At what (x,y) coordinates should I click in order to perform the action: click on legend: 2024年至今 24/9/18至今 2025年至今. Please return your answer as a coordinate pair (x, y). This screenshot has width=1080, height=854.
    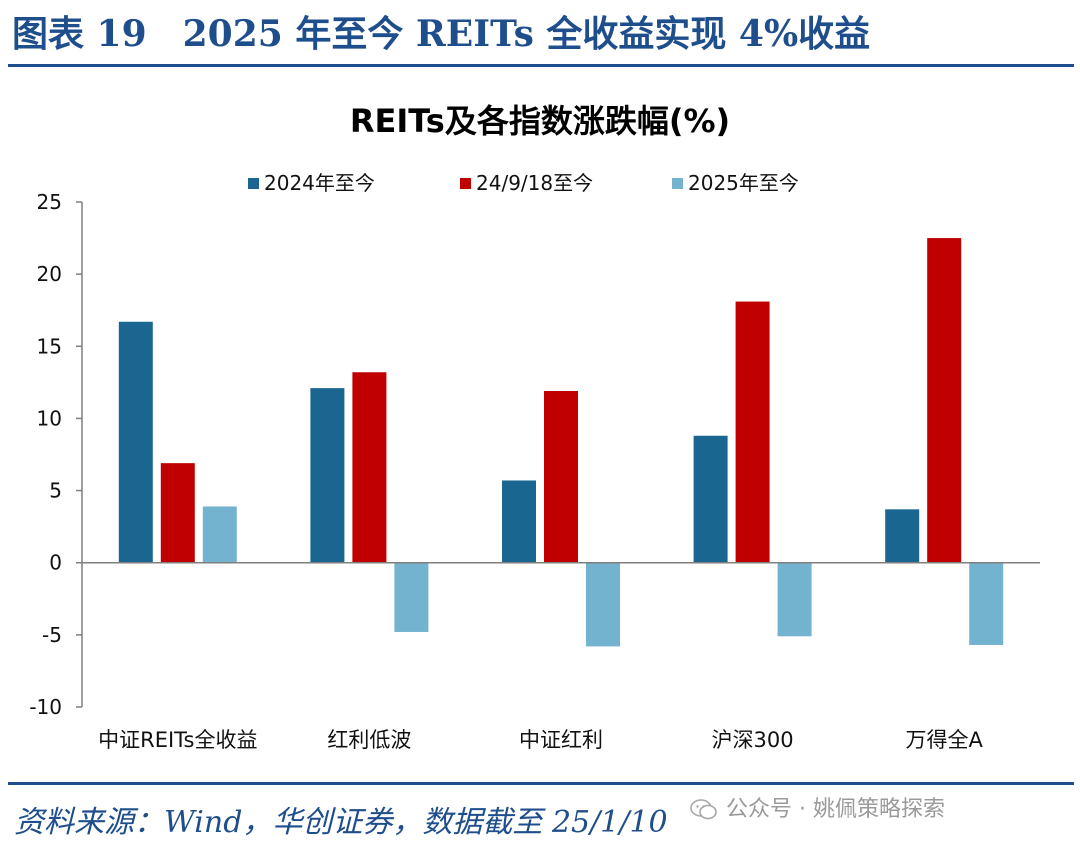
    Looking at the image, I should click on (523, 183).